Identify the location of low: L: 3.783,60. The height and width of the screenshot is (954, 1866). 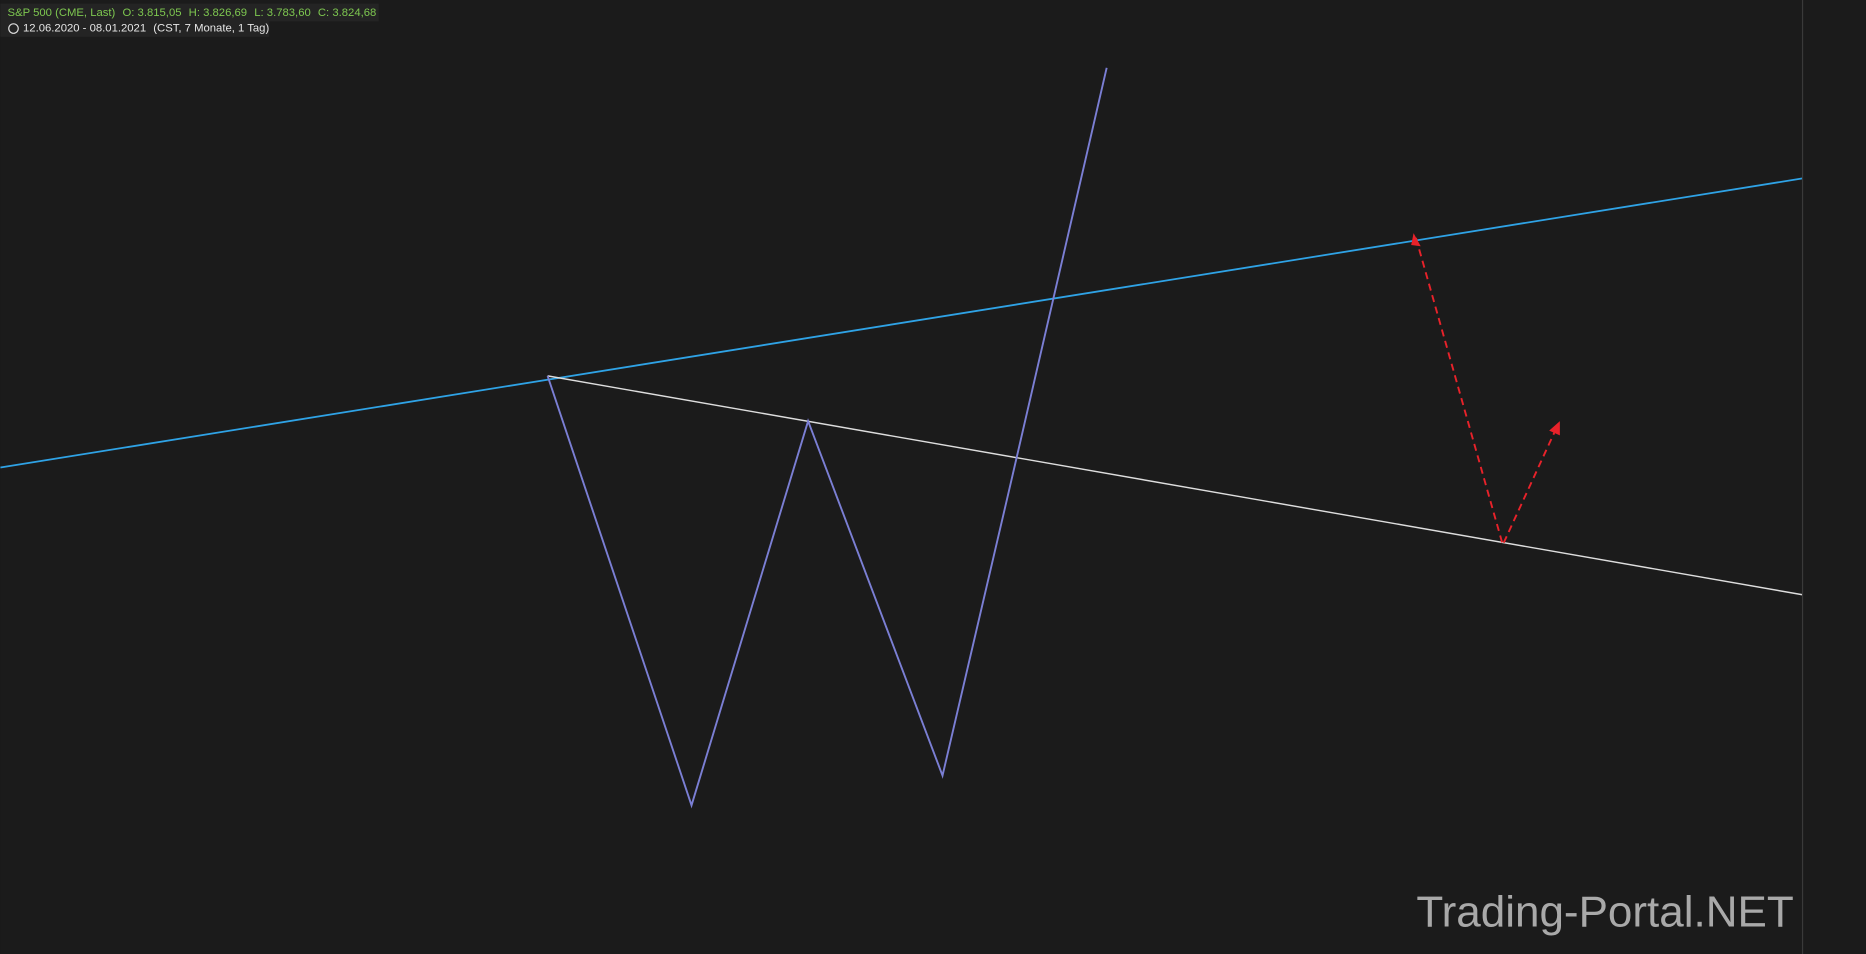
(282, 13).